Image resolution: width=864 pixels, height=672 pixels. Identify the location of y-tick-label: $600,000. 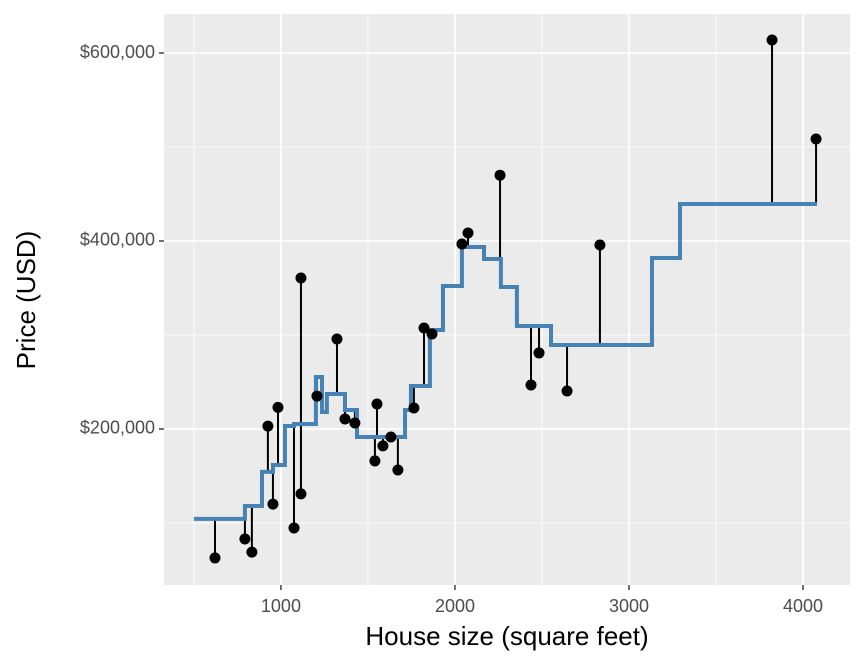
(117, 52).